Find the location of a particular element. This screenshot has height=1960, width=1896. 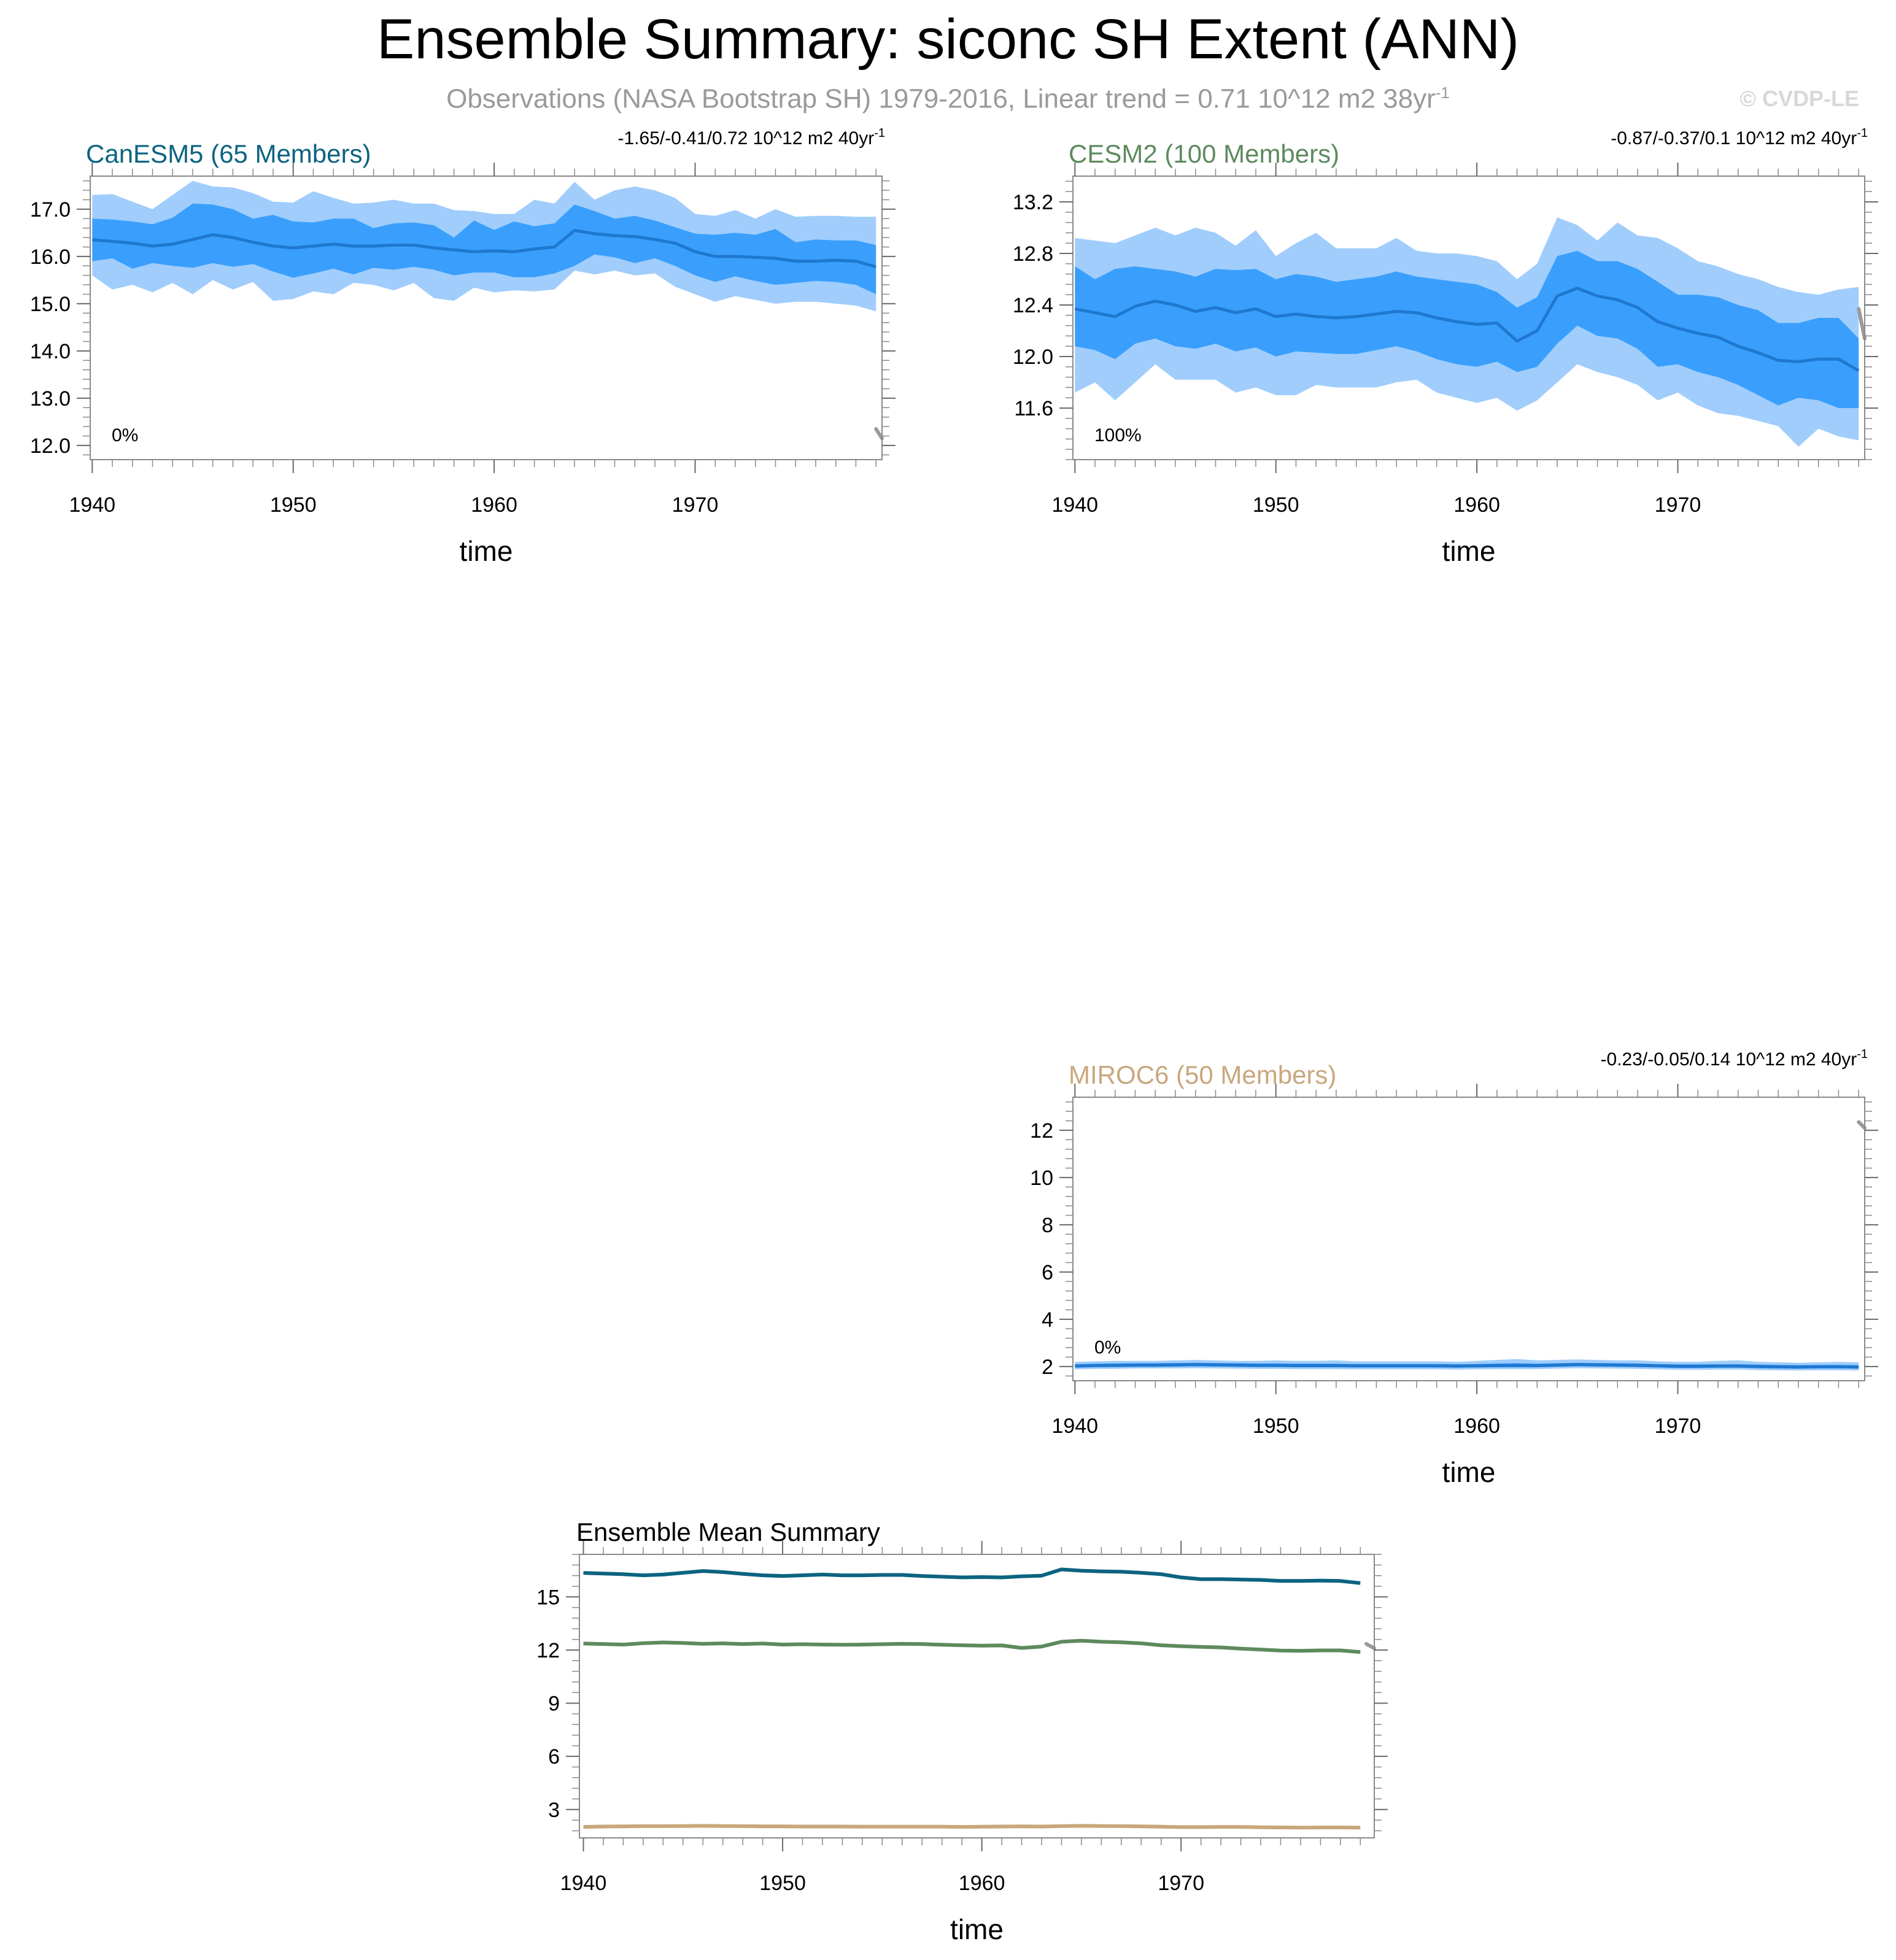

plot-frame-ensemble-mean is located at coordinates (977, 1696).